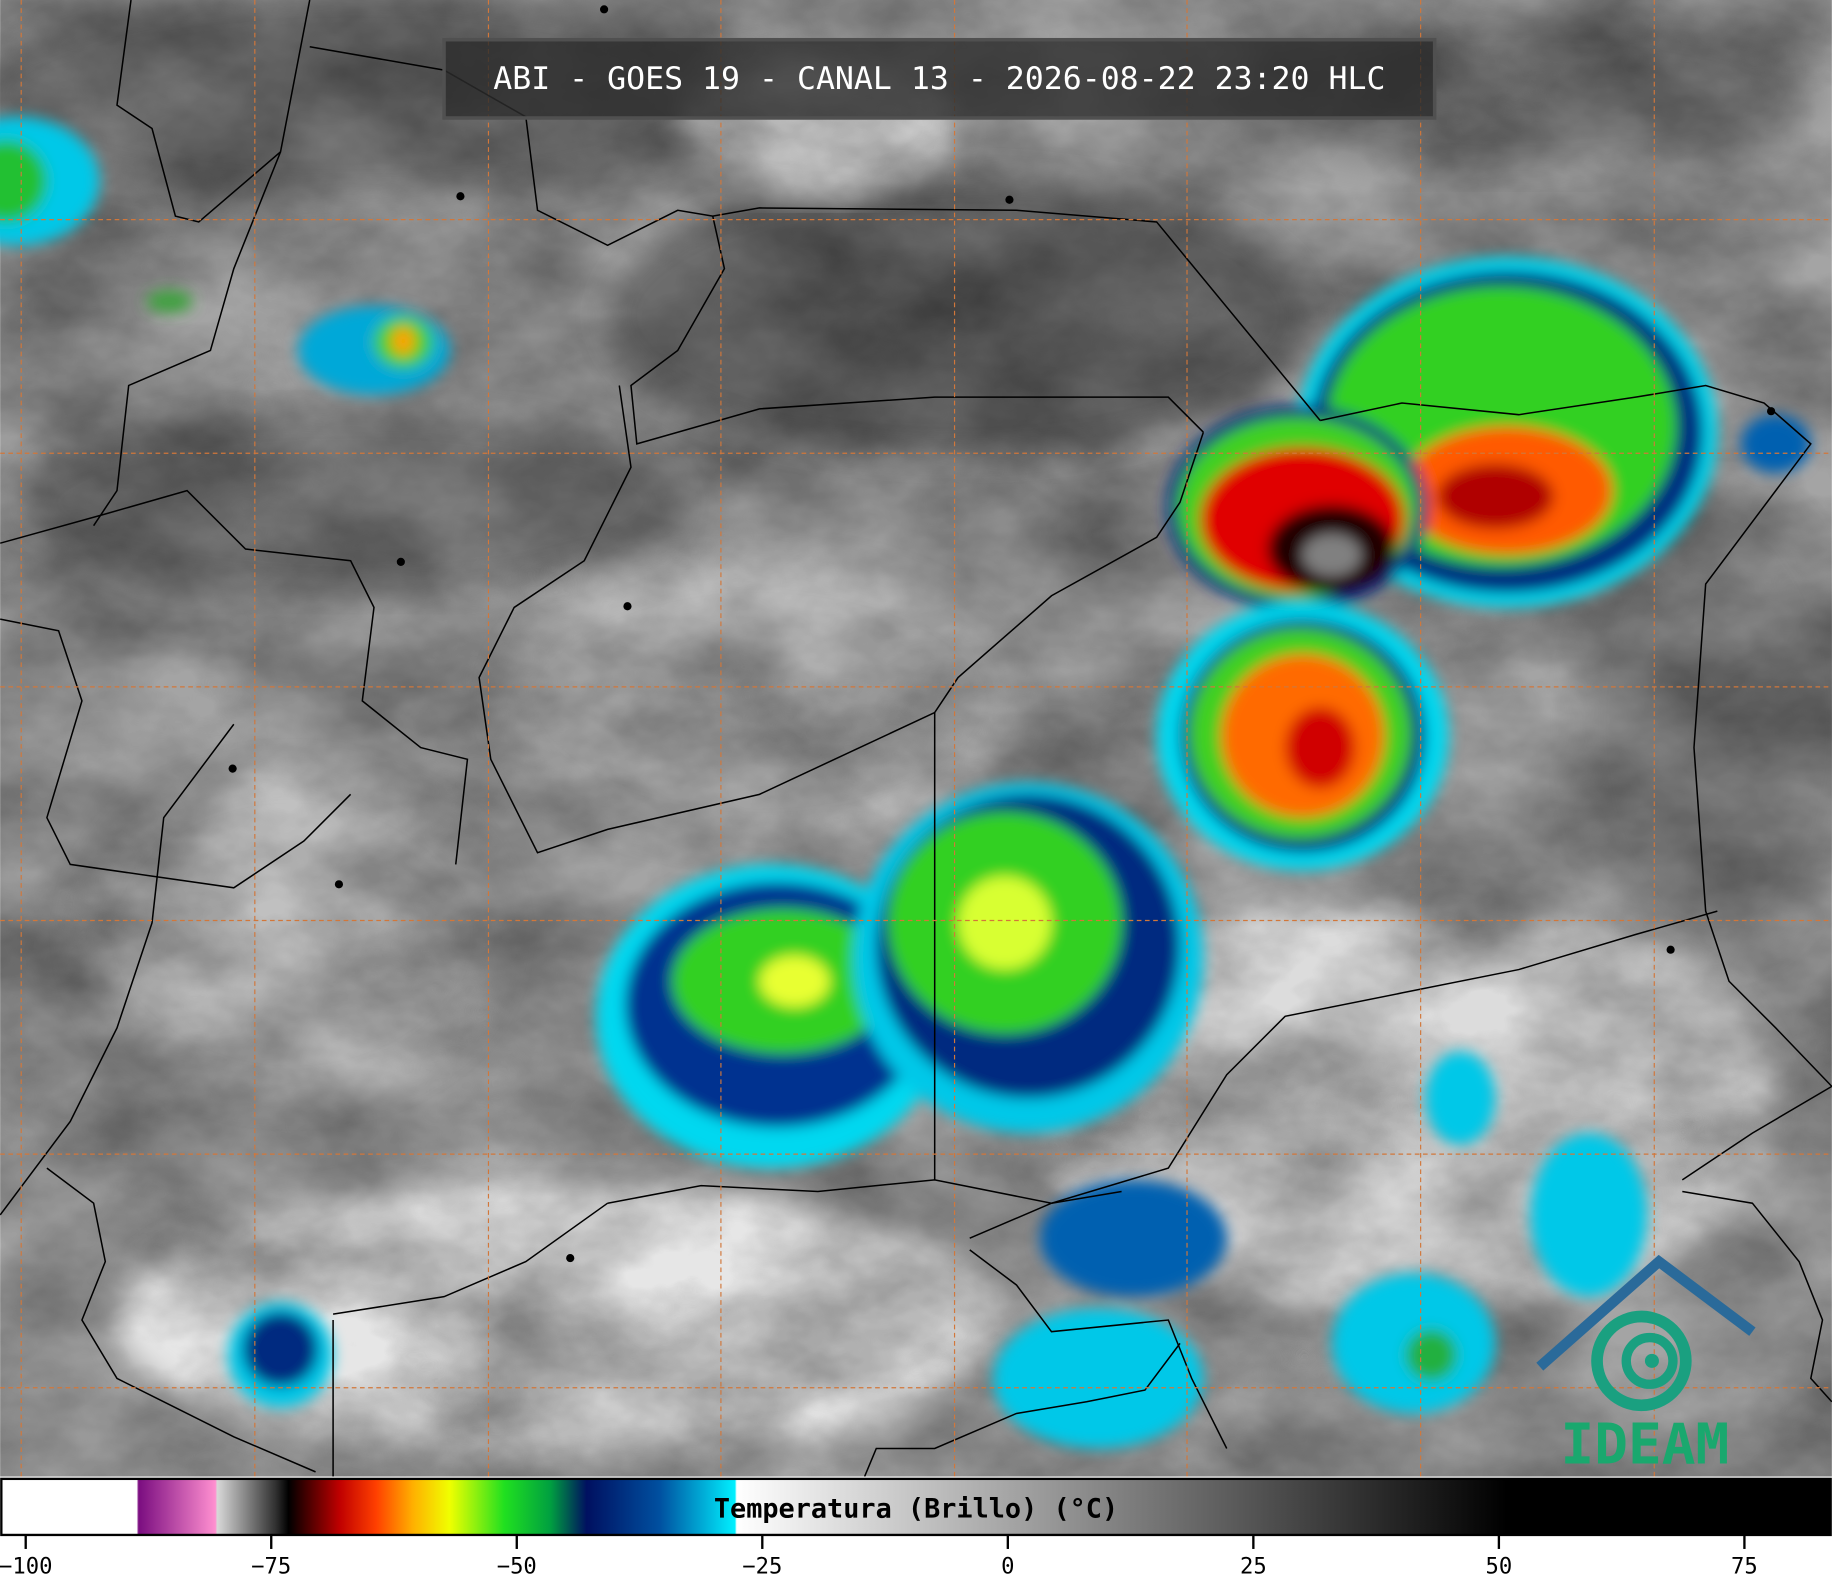  Describe the element at coordinates (1007, 1565) in the screenshot. I see `colorbar-tick-label: 0` at that location.